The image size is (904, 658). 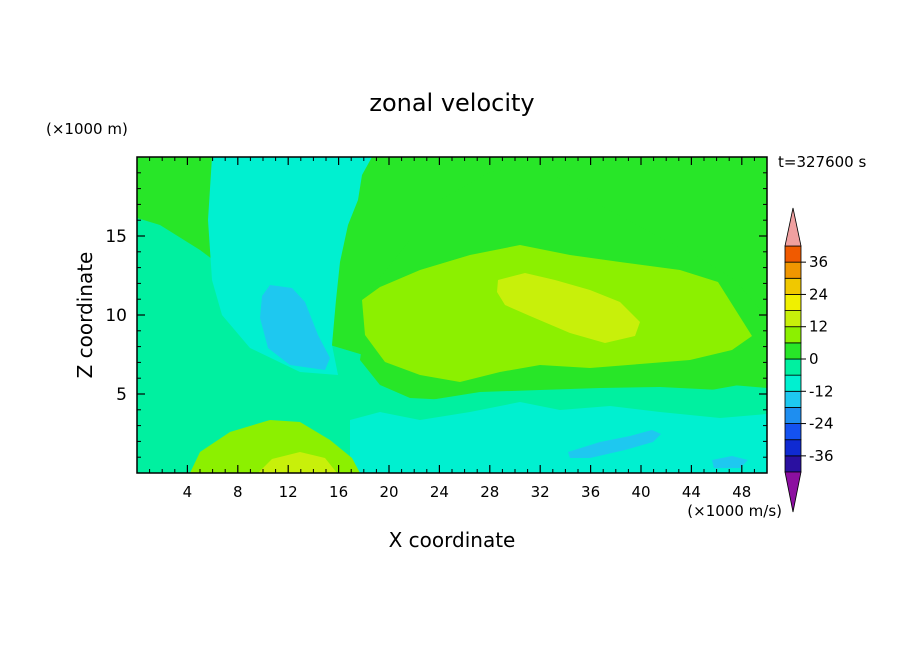 I want to click on colorbar-tick-label: -36, so click(x=821, y=456).